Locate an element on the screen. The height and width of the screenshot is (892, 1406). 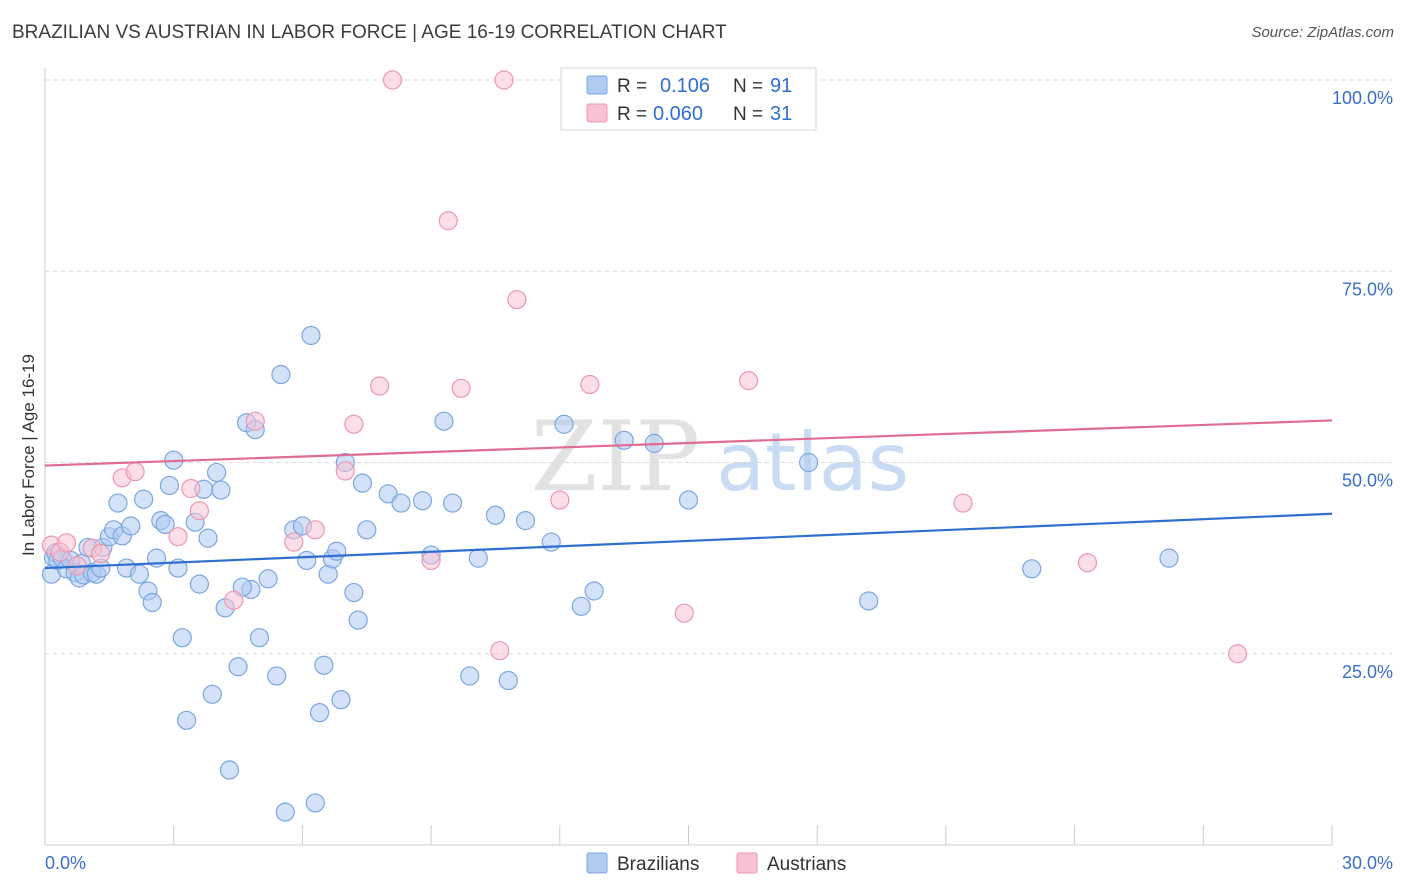
y-tick-label: 75.0% is located at coordinates (1367, 289).